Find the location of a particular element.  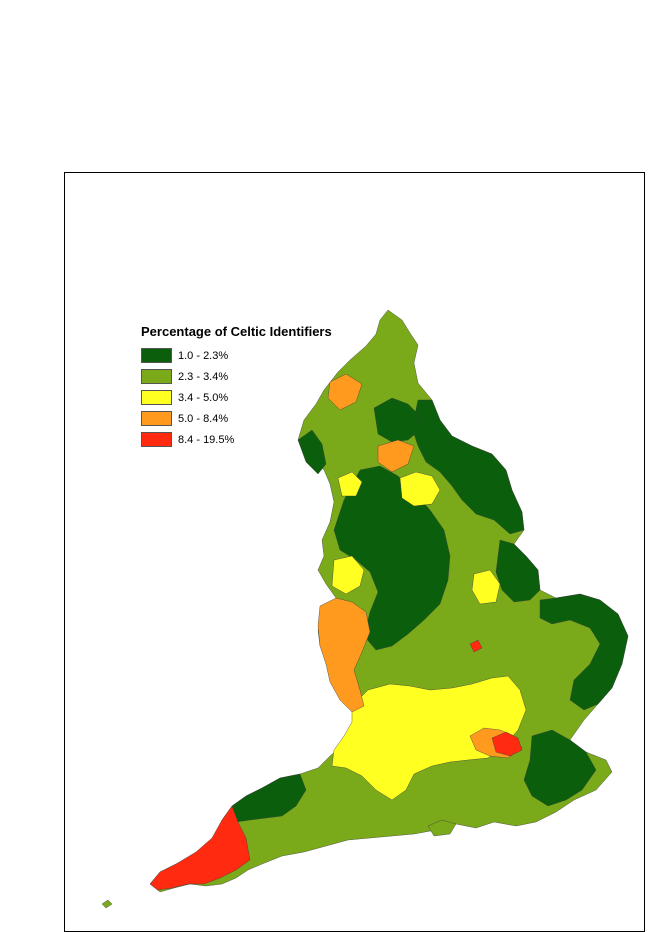

legend-label: 8.4 - 19.5% is located at coordinates (206, 439).